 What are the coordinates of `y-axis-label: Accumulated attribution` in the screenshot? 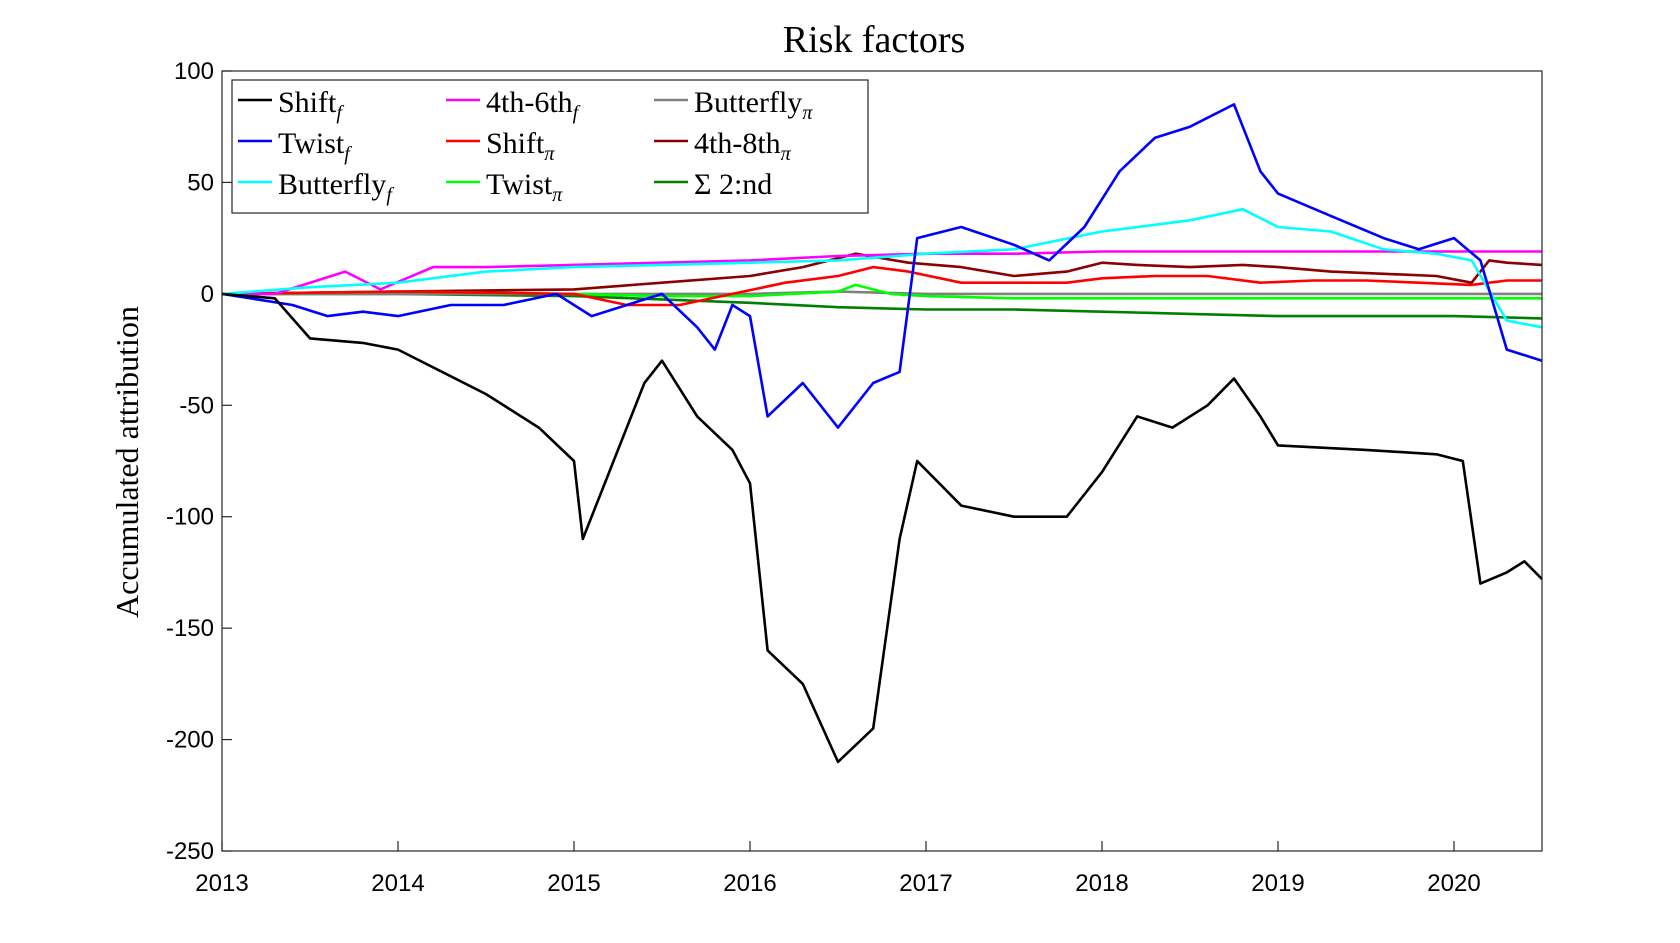 It's located at (127, 462).